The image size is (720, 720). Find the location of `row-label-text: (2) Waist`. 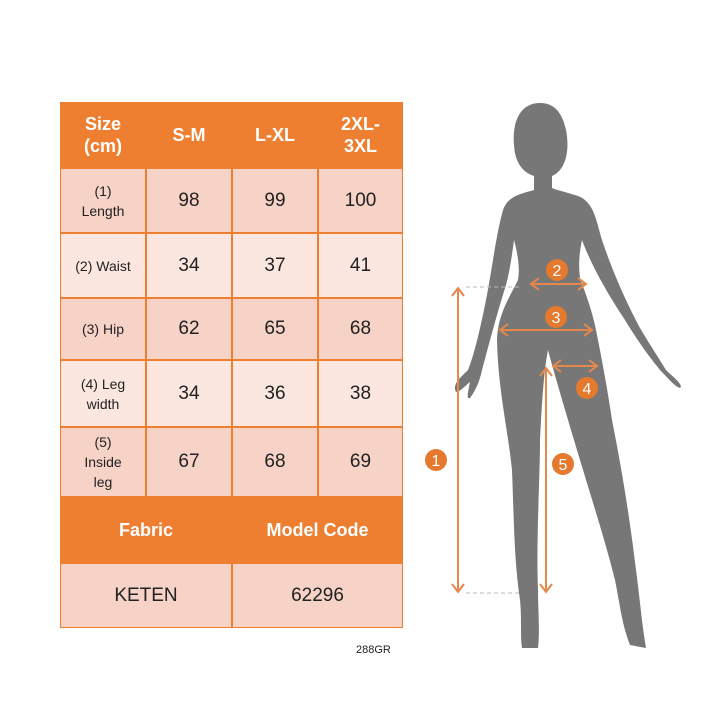

row-label-text: (2) Waist is located at coordinates (103, 265).